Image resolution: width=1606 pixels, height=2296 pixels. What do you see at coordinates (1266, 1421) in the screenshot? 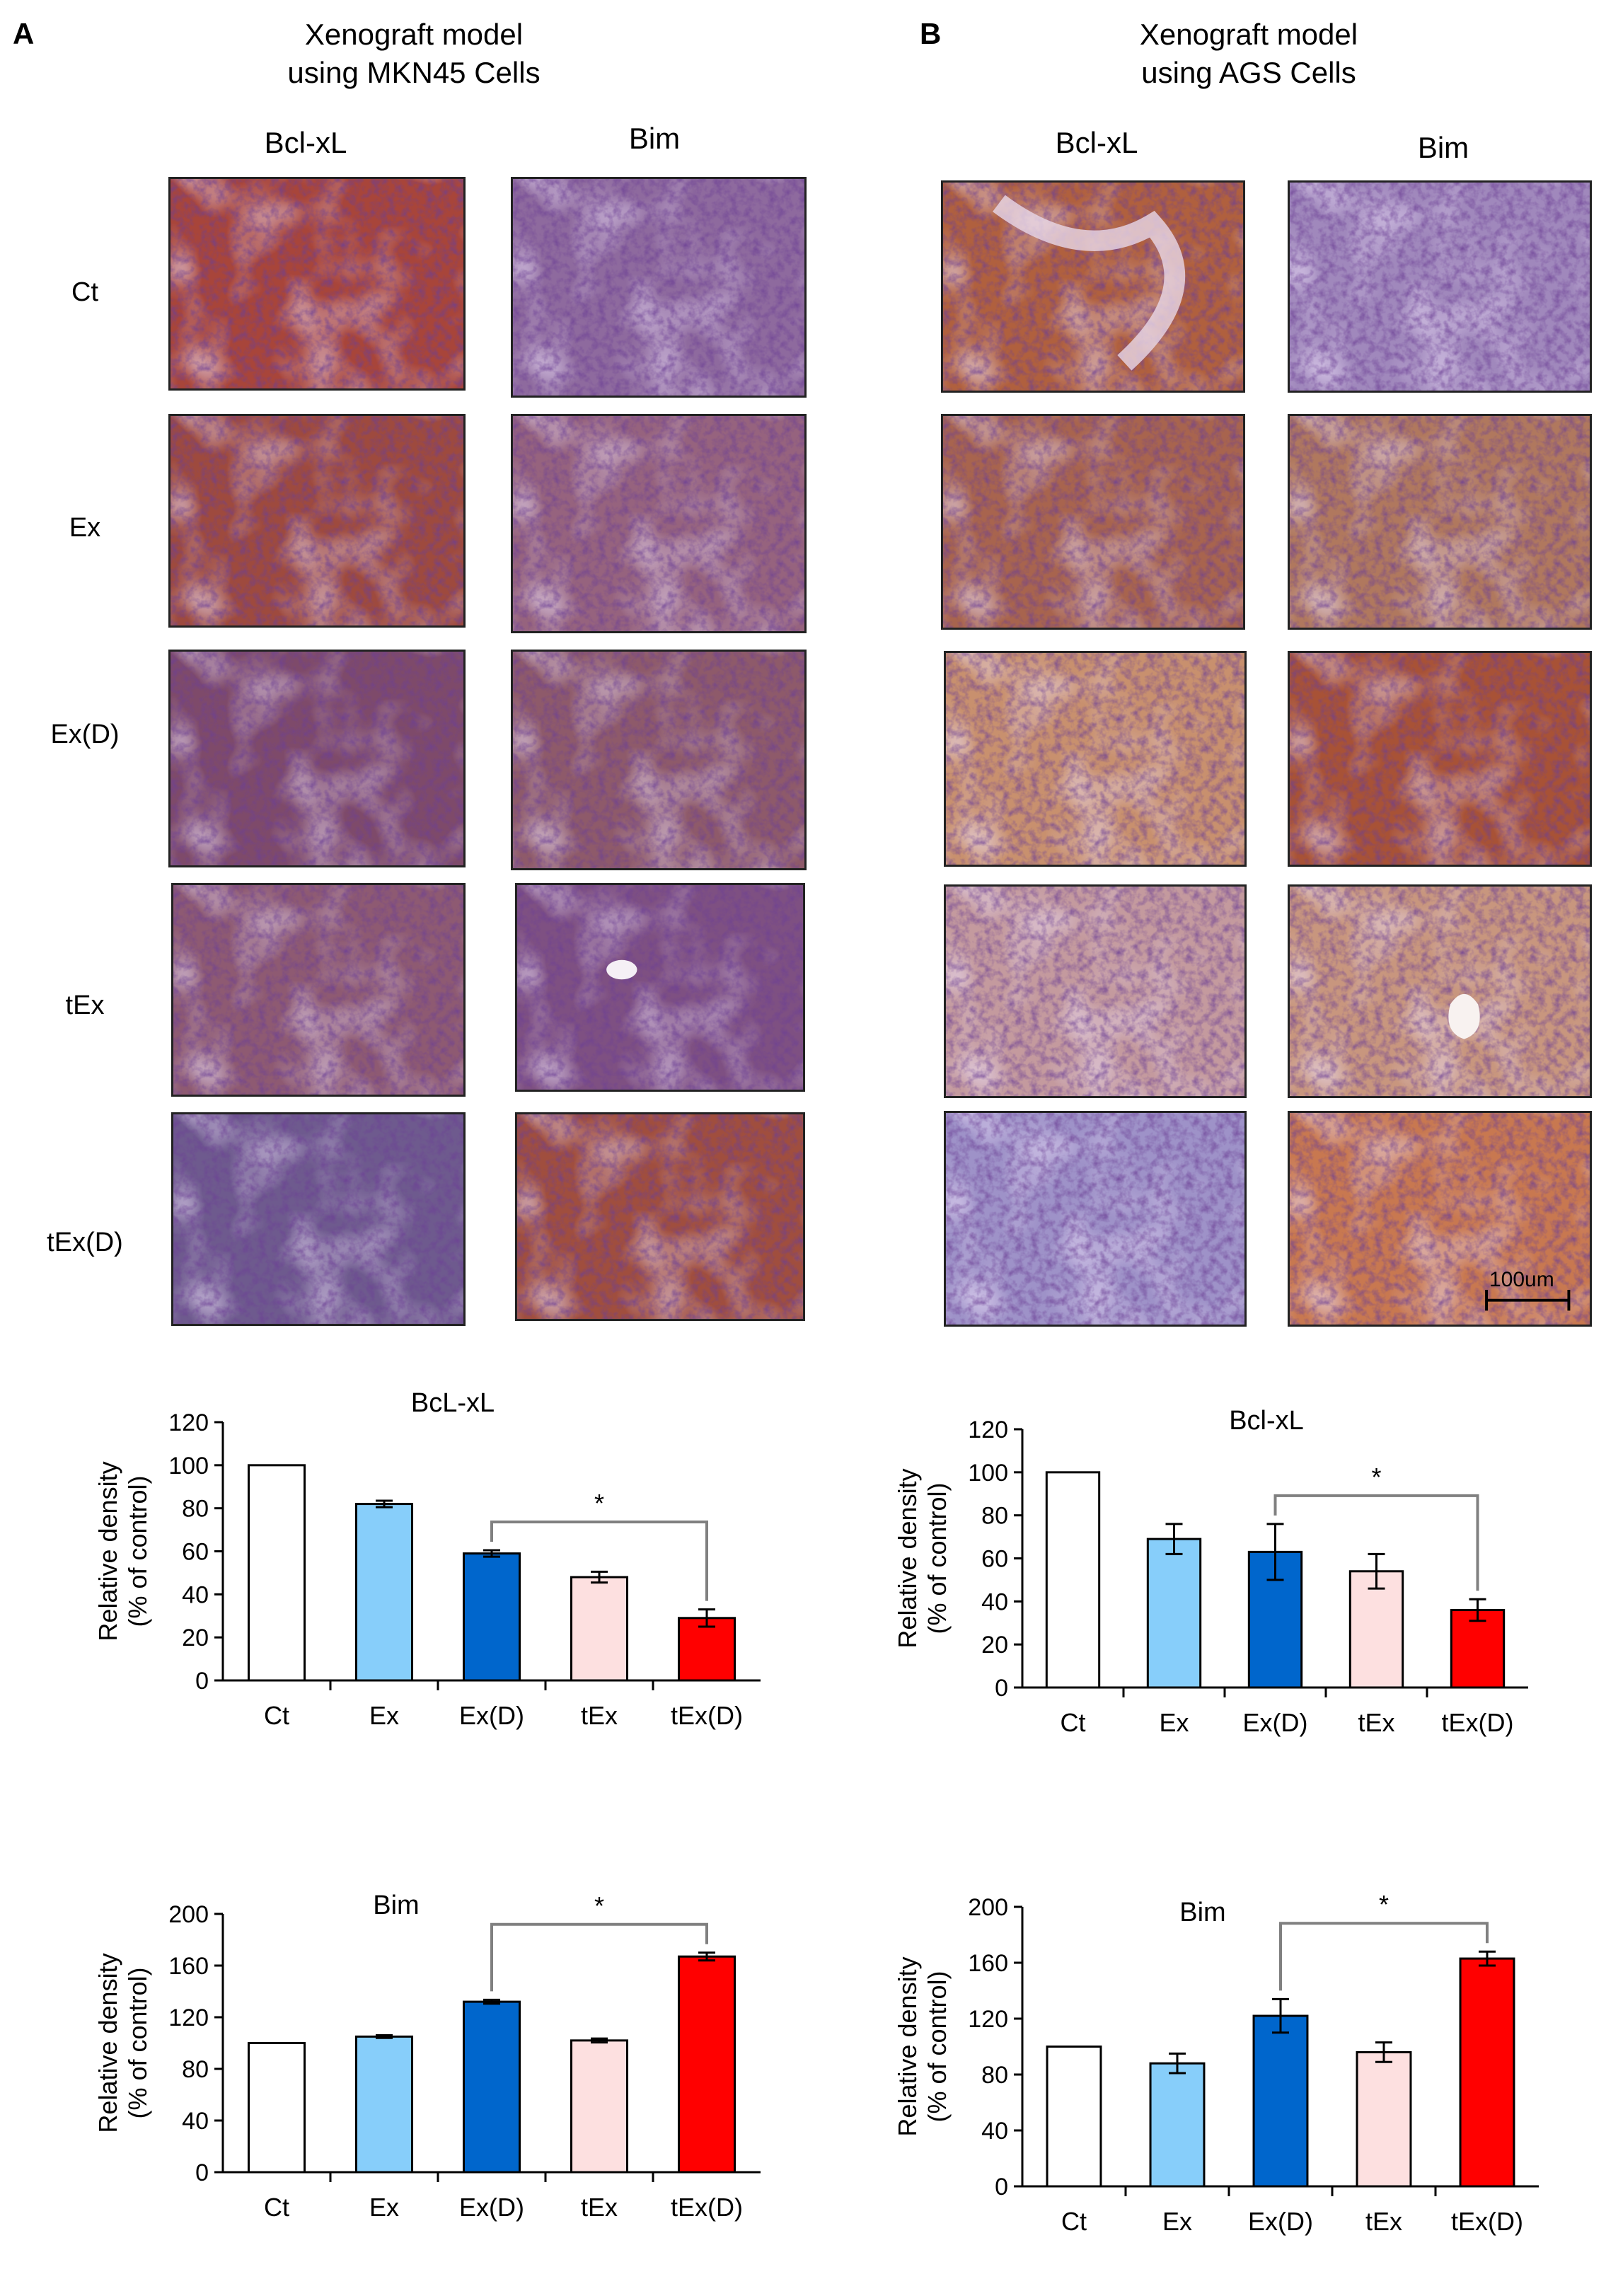
I see `chart-title: Bcl-xL` at bounding box center [1266, 1421].